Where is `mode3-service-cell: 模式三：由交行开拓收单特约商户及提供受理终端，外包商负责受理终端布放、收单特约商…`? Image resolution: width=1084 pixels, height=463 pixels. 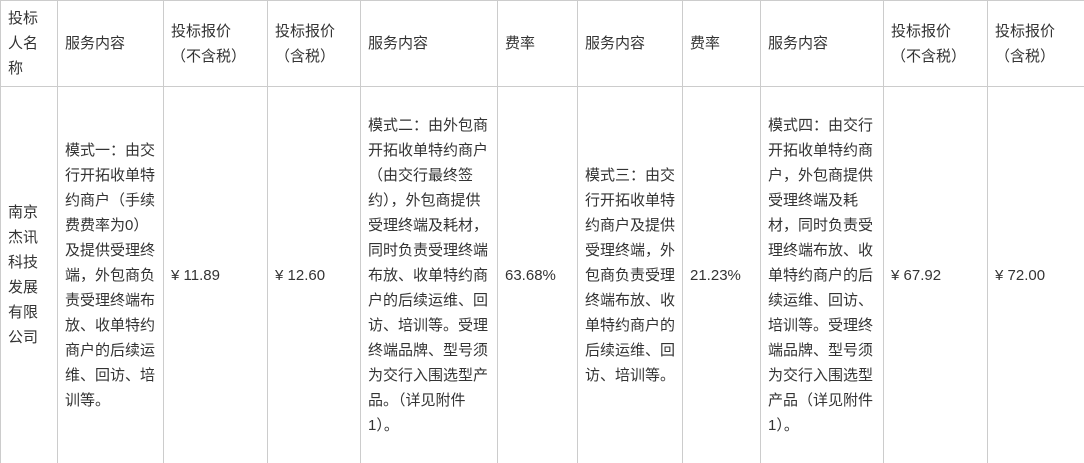 mode3-service-cell: 模式三：由交行开拓收单特约商户及提供受理终端，外包商负责受理终端布放、收单特约商… is located at coordinates (630, 274).